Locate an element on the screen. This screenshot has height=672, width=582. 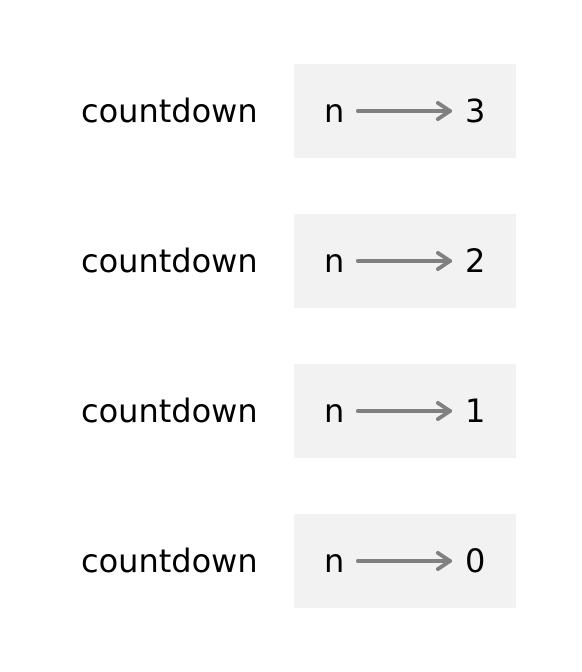
frame-box: n 0 is located at coordinates (405, 561).